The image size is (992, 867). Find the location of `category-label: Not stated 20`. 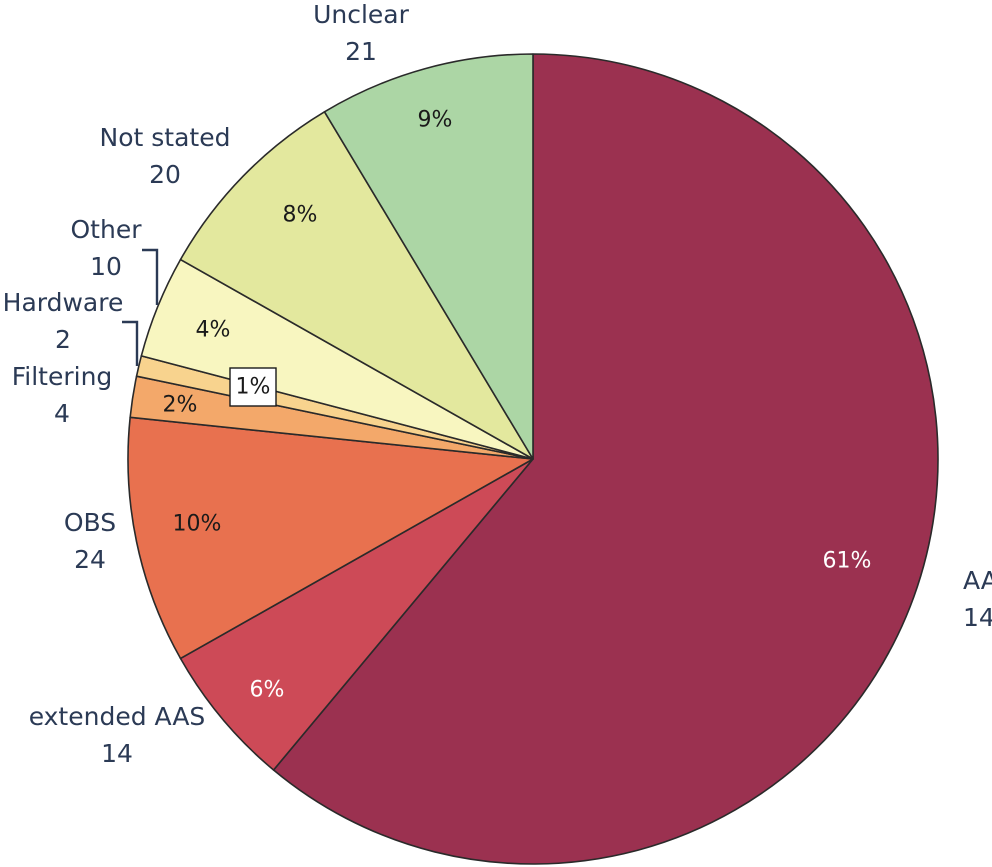

category-label: Not stated 20 is located at coordinates (165, 156).